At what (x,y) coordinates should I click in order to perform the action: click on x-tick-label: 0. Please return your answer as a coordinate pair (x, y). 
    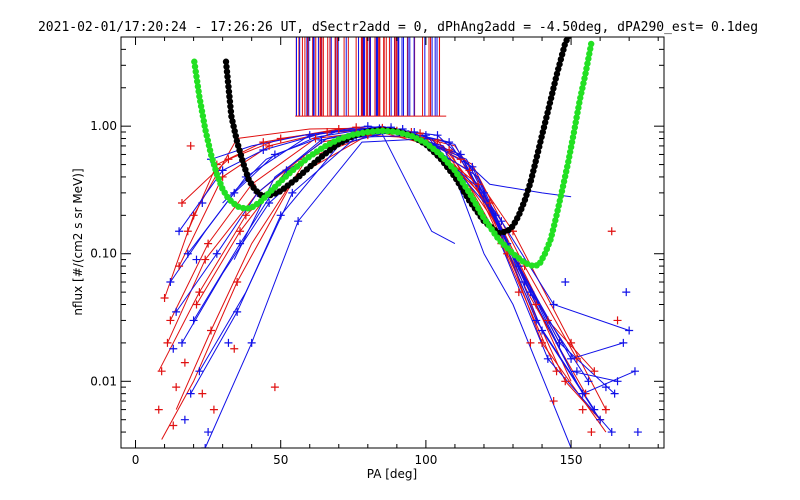
    Looking at the image, I should click on (136, 460).